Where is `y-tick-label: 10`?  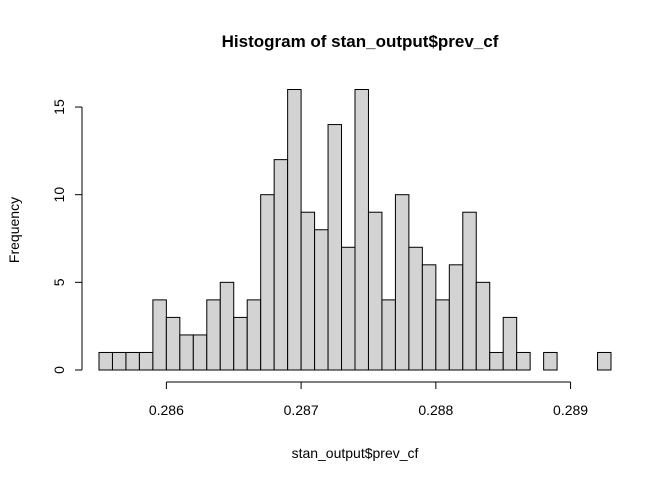 y-tick-label: 10 is located at coordinates (59, 195).